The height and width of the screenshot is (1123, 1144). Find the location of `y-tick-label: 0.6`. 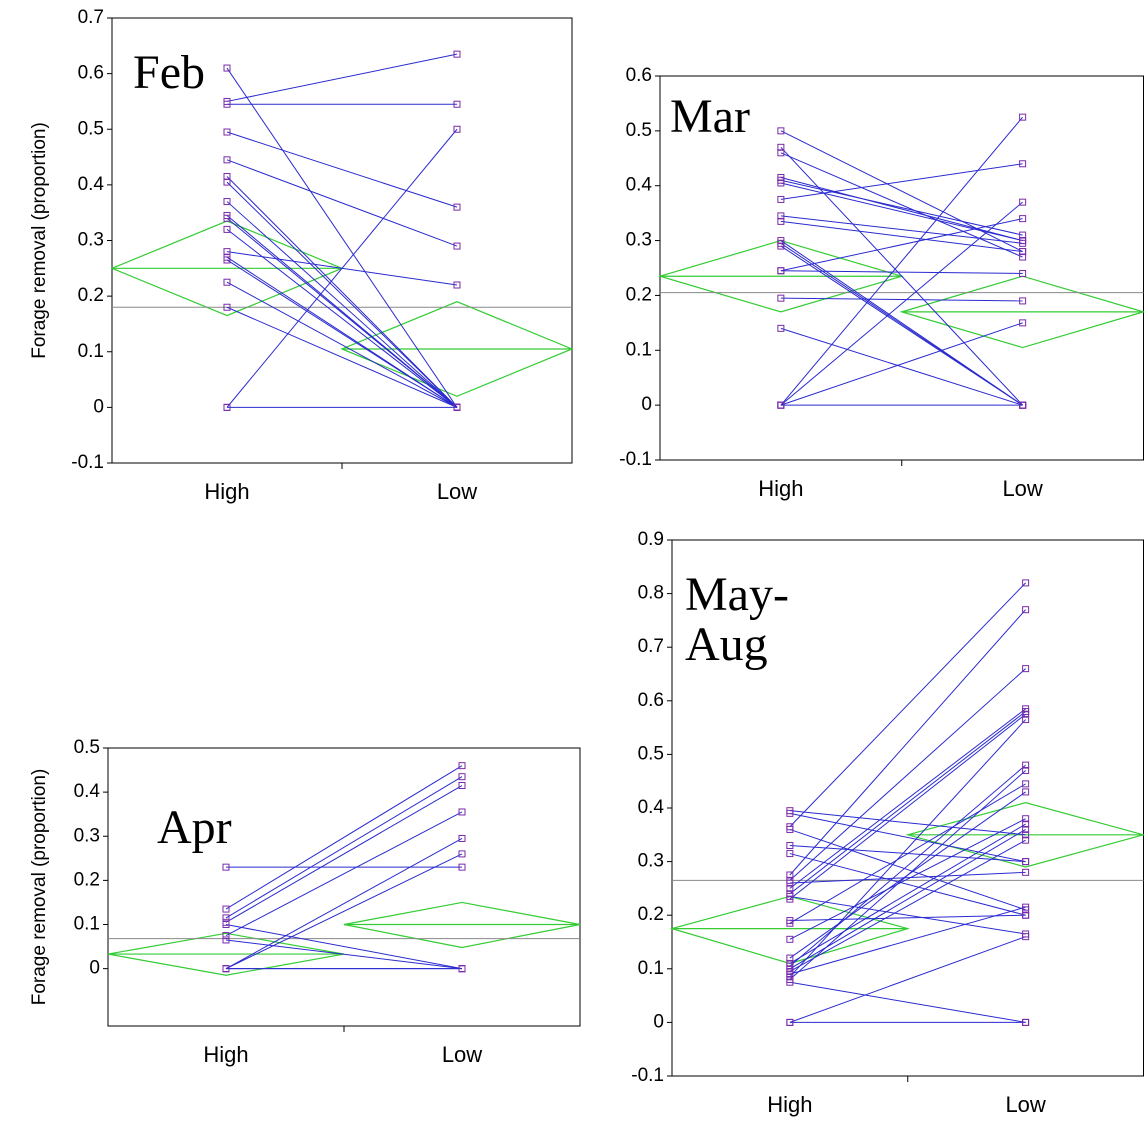

y-tick-label: 0.6 is located at coordinates (651, 700).